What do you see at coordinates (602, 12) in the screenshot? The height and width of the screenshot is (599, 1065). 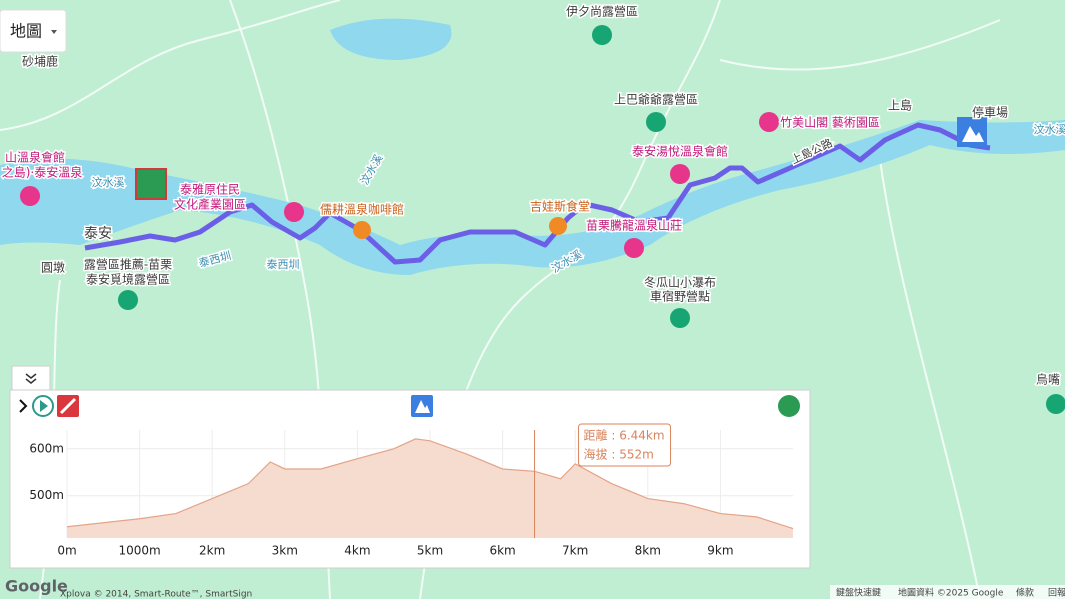 I see `map-label: 伊夕尚露營區` at bounding box center [602, 12].